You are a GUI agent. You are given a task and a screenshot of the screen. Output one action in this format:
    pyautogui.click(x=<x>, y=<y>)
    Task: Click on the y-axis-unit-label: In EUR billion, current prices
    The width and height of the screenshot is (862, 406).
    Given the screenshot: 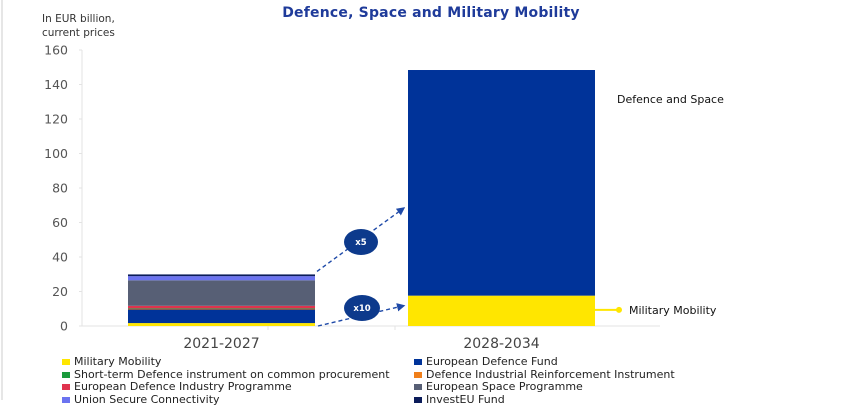 What is the action you would take?
    pyautogui.click(x=78, y=26)
    